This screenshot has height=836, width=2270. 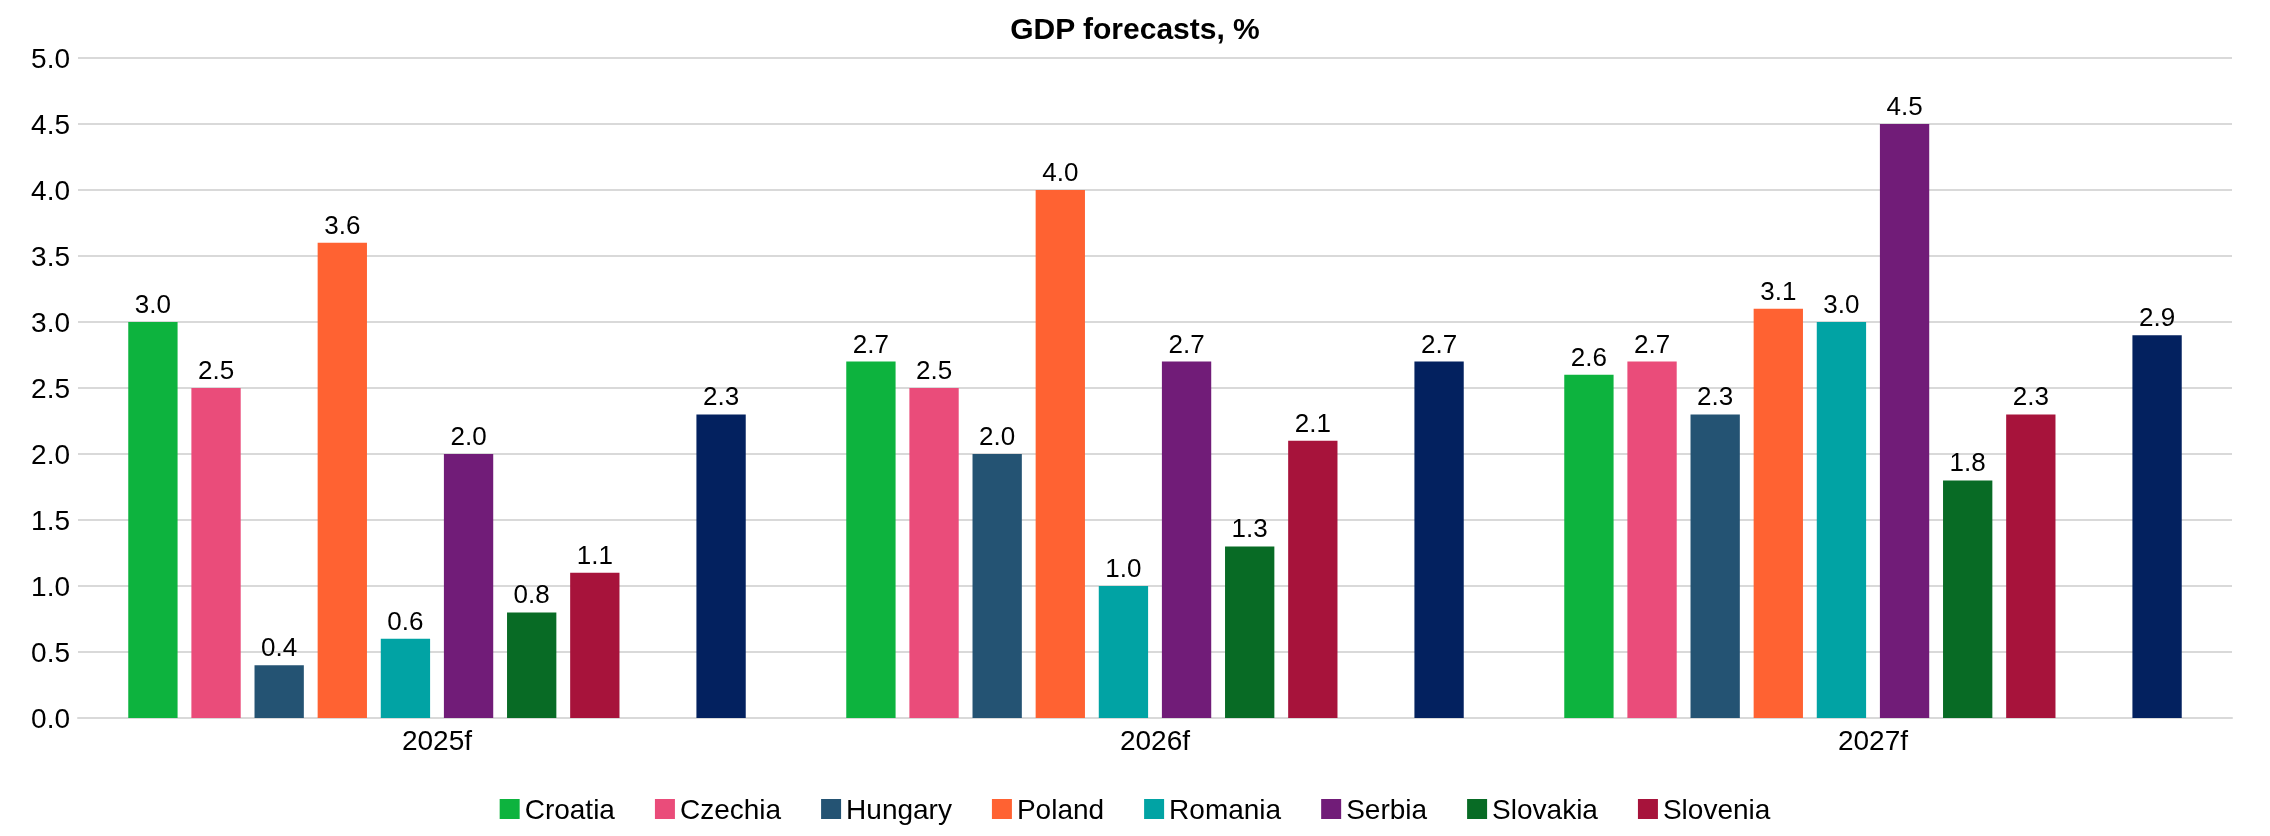 What do you see at coordinates (50, 58) in the screenshot?
I see `y-tick-label: 5.0` at bounding box center [50, 58].